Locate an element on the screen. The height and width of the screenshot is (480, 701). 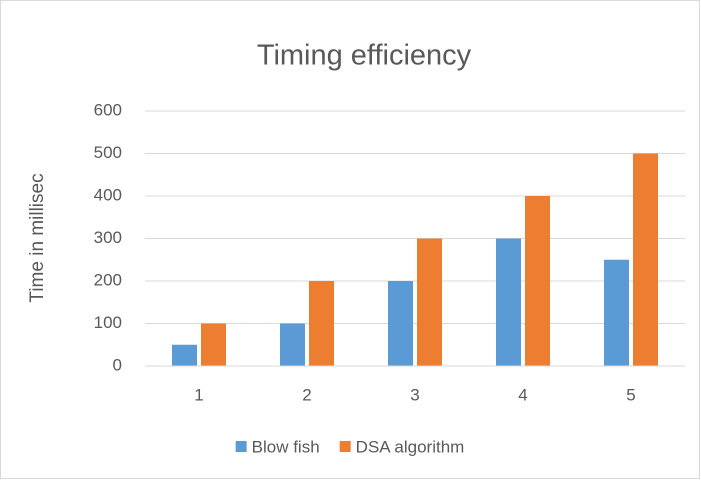
legend-label: DSA algorithm is located at coordinates (410, 446).